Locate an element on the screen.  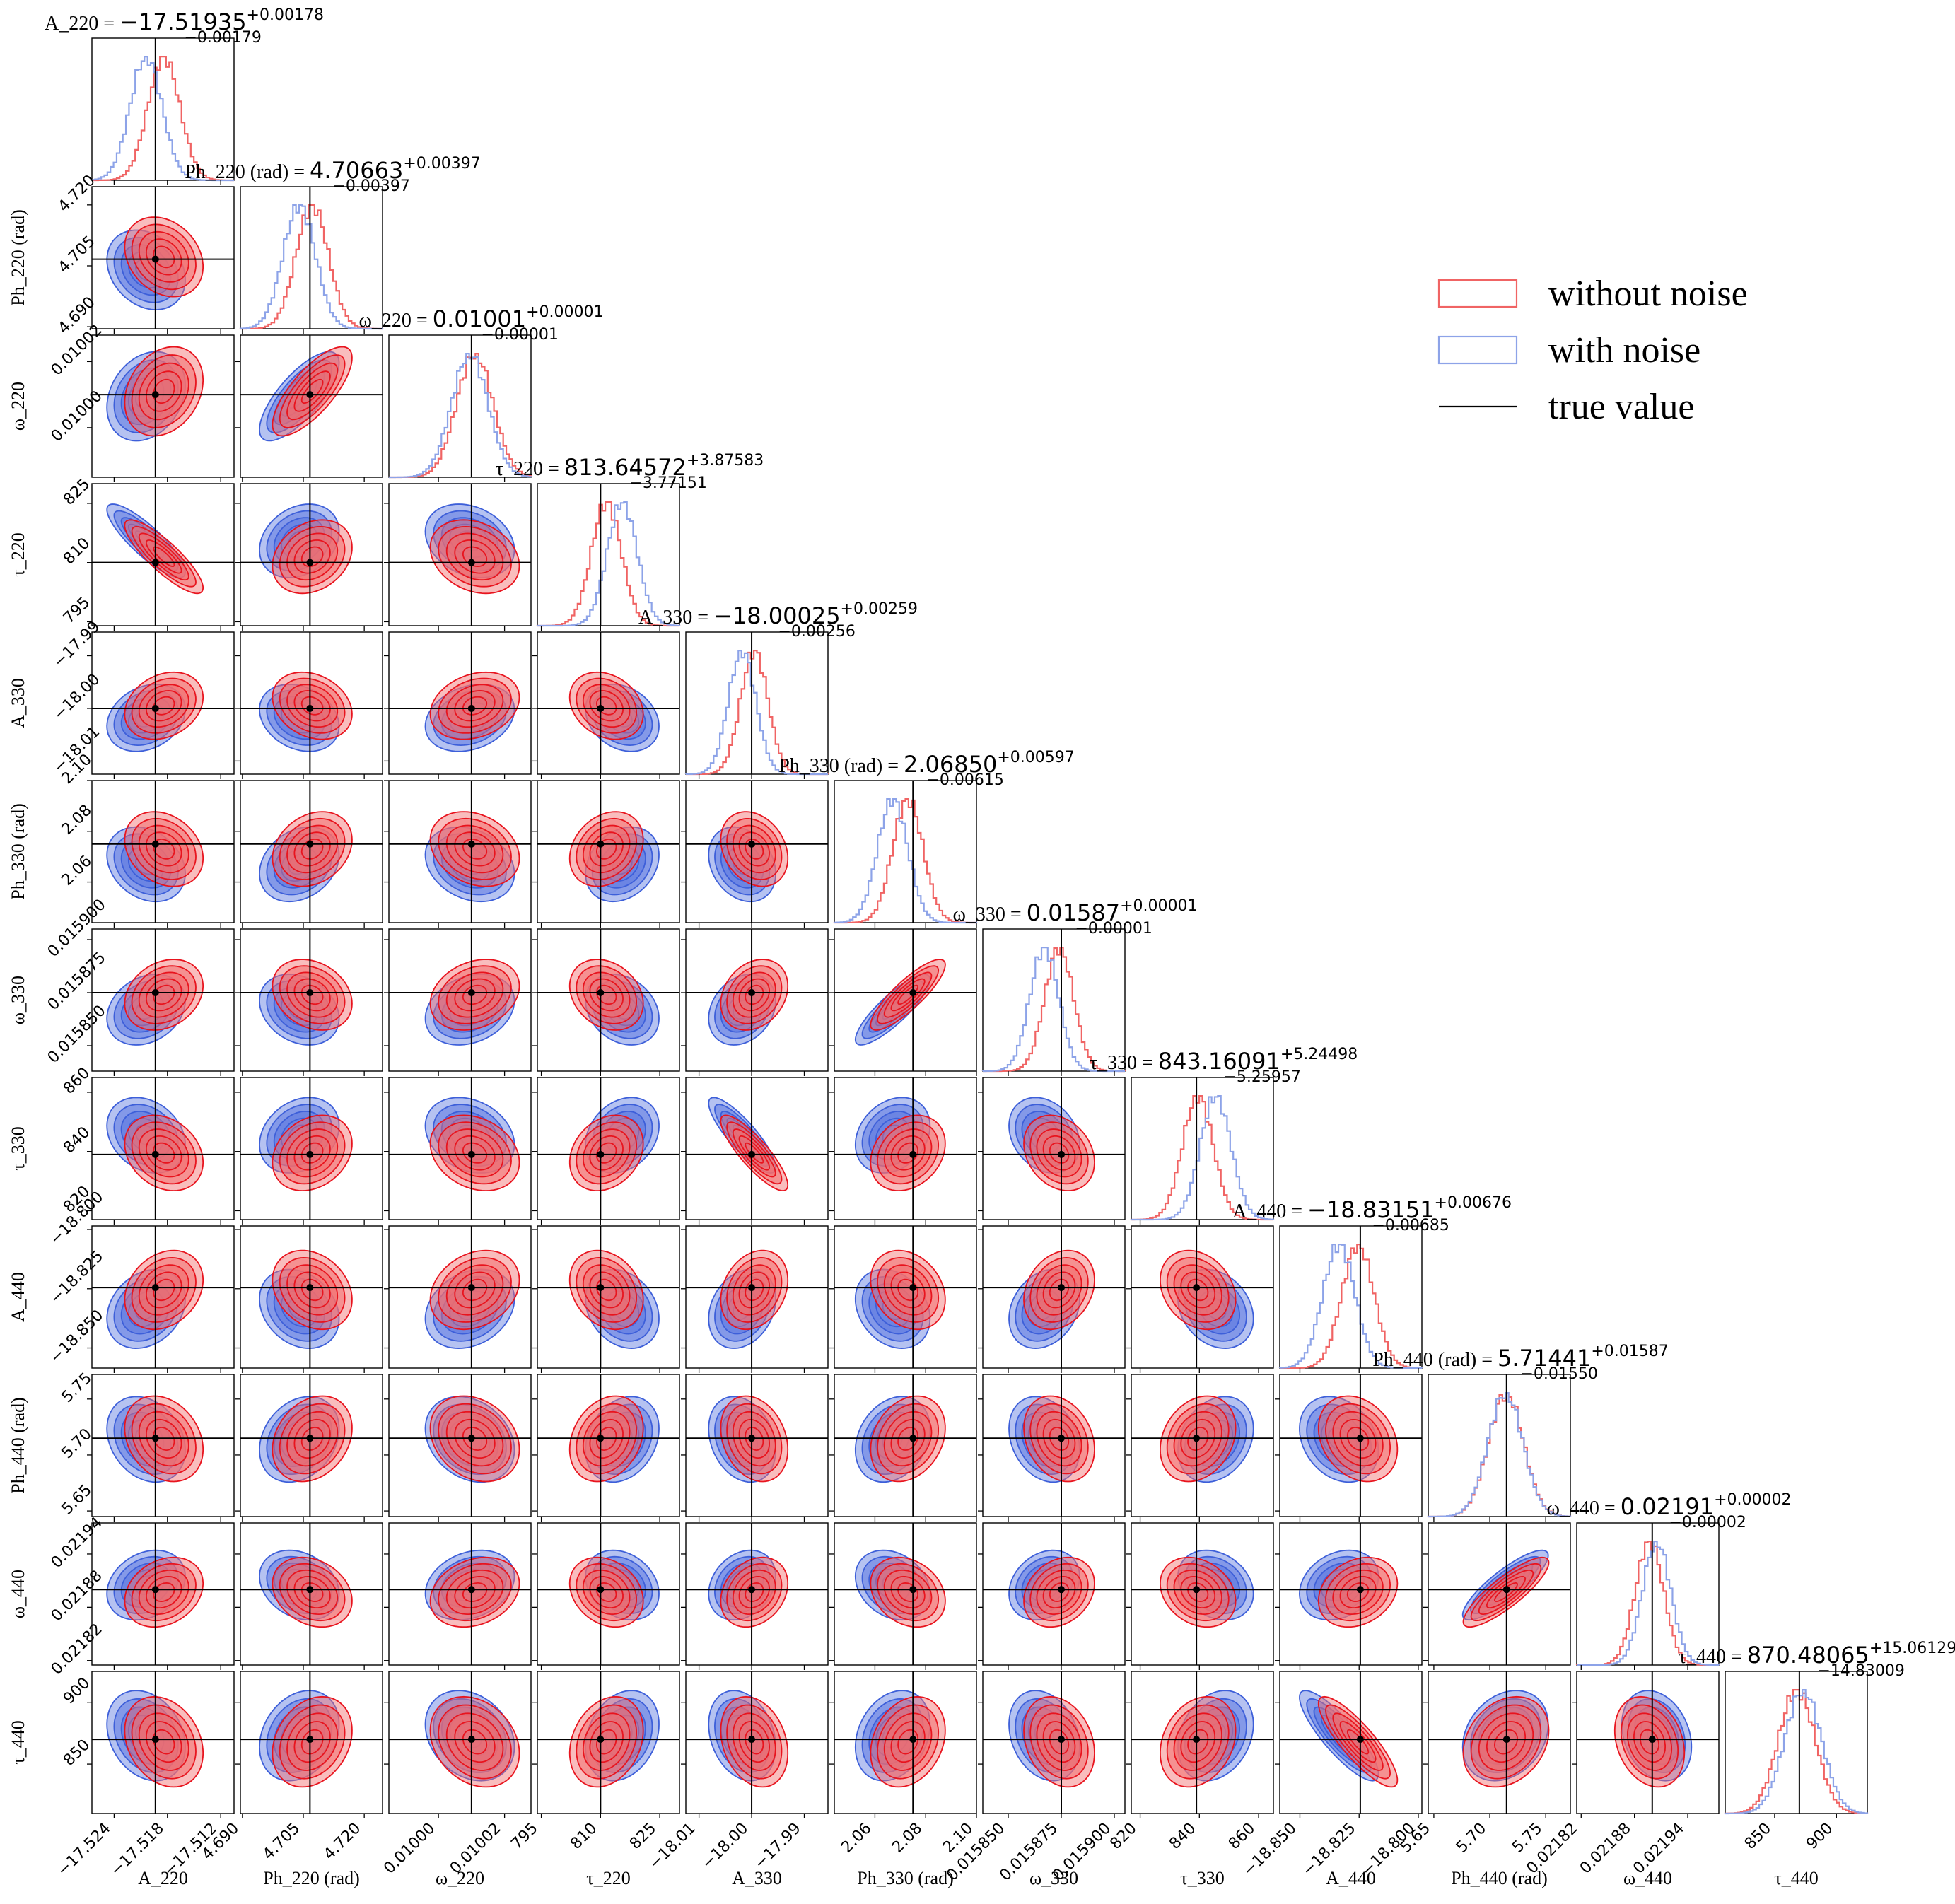
title-plus: +0.00259 is located at coordinates (879, 609).